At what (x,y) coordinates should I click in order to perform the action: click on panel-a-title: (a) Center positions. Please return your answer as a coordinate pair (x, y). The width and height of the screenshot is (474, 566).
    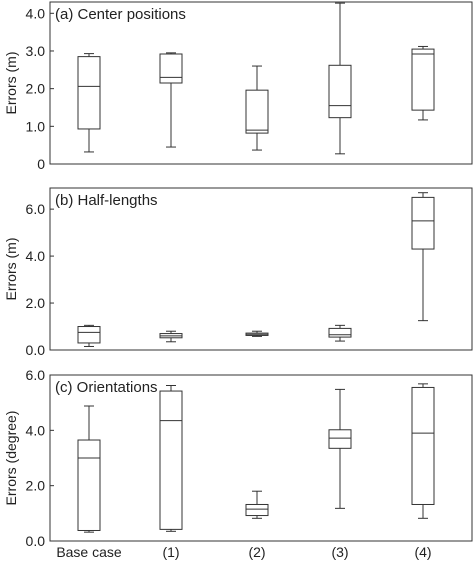
    Looking at the image, I should click on (120, 14).